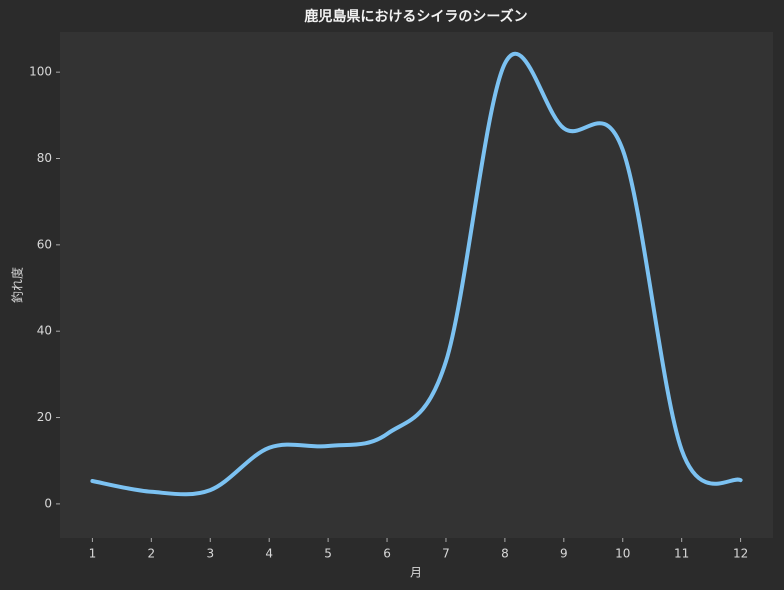 This screenshot has width=784, height=590. I want to click on y-tick-label: 0, so click(48, 503).